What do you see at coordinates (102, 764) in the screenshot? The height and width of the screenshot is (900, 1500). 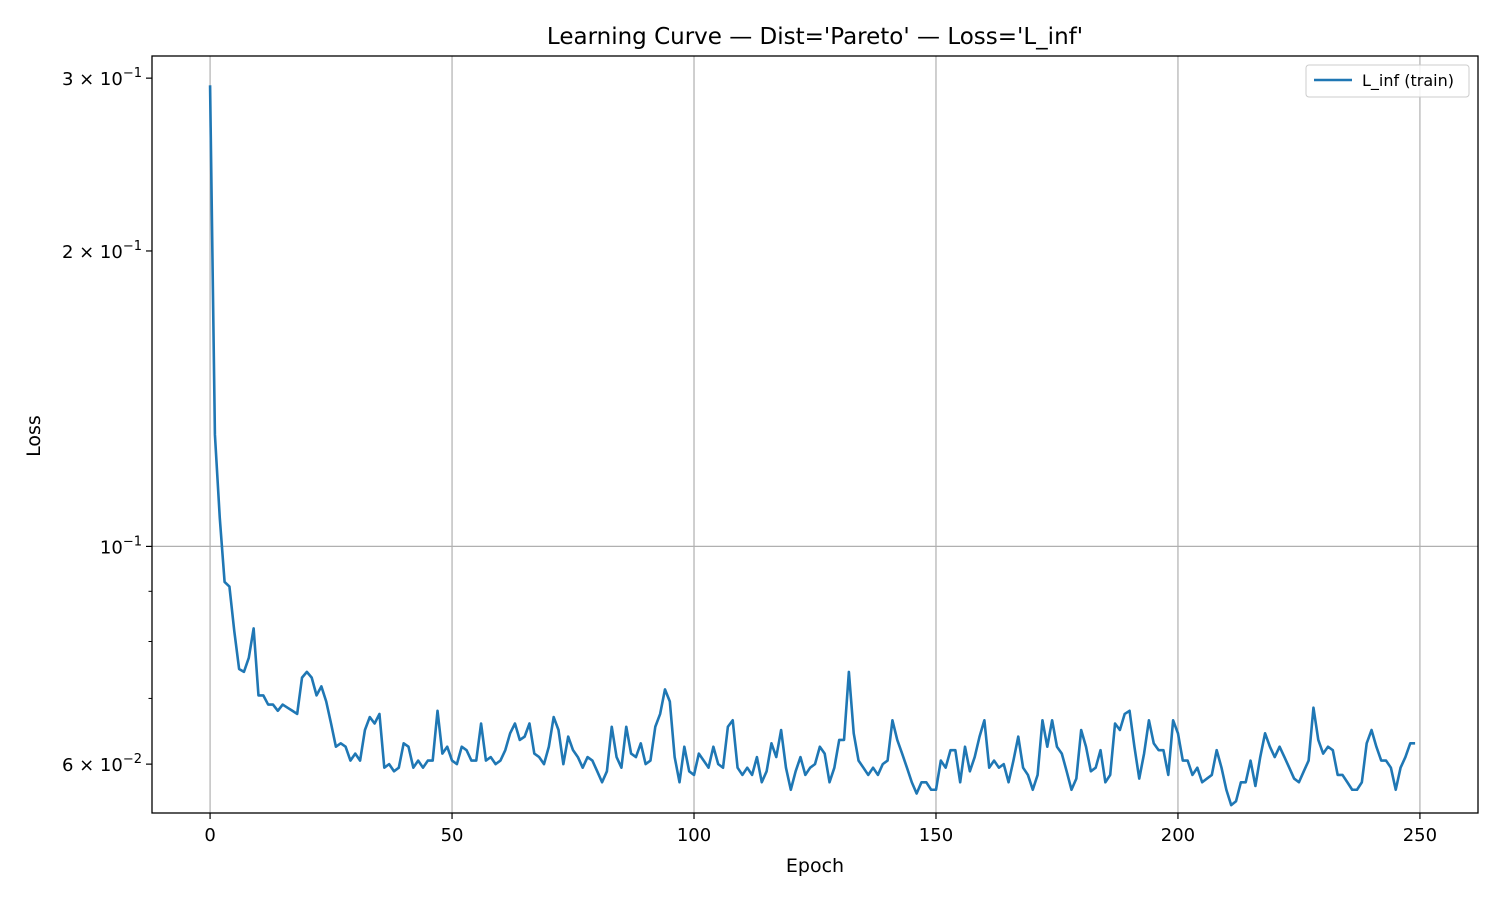 I see `y-tick-label: 6 × 10⁻²` at bounding box center [102, 764].